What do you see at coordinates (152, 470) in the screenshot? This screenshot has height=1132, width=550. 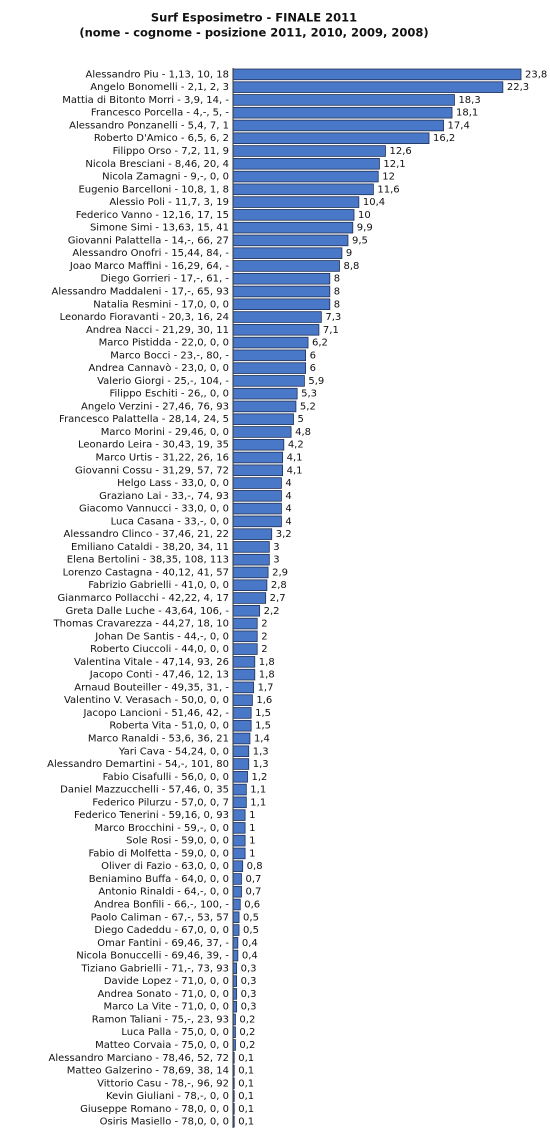 I see `y-tick-label: Giovanni Cossu - 31,29, 57, 72` at bounding box center [152, 470].